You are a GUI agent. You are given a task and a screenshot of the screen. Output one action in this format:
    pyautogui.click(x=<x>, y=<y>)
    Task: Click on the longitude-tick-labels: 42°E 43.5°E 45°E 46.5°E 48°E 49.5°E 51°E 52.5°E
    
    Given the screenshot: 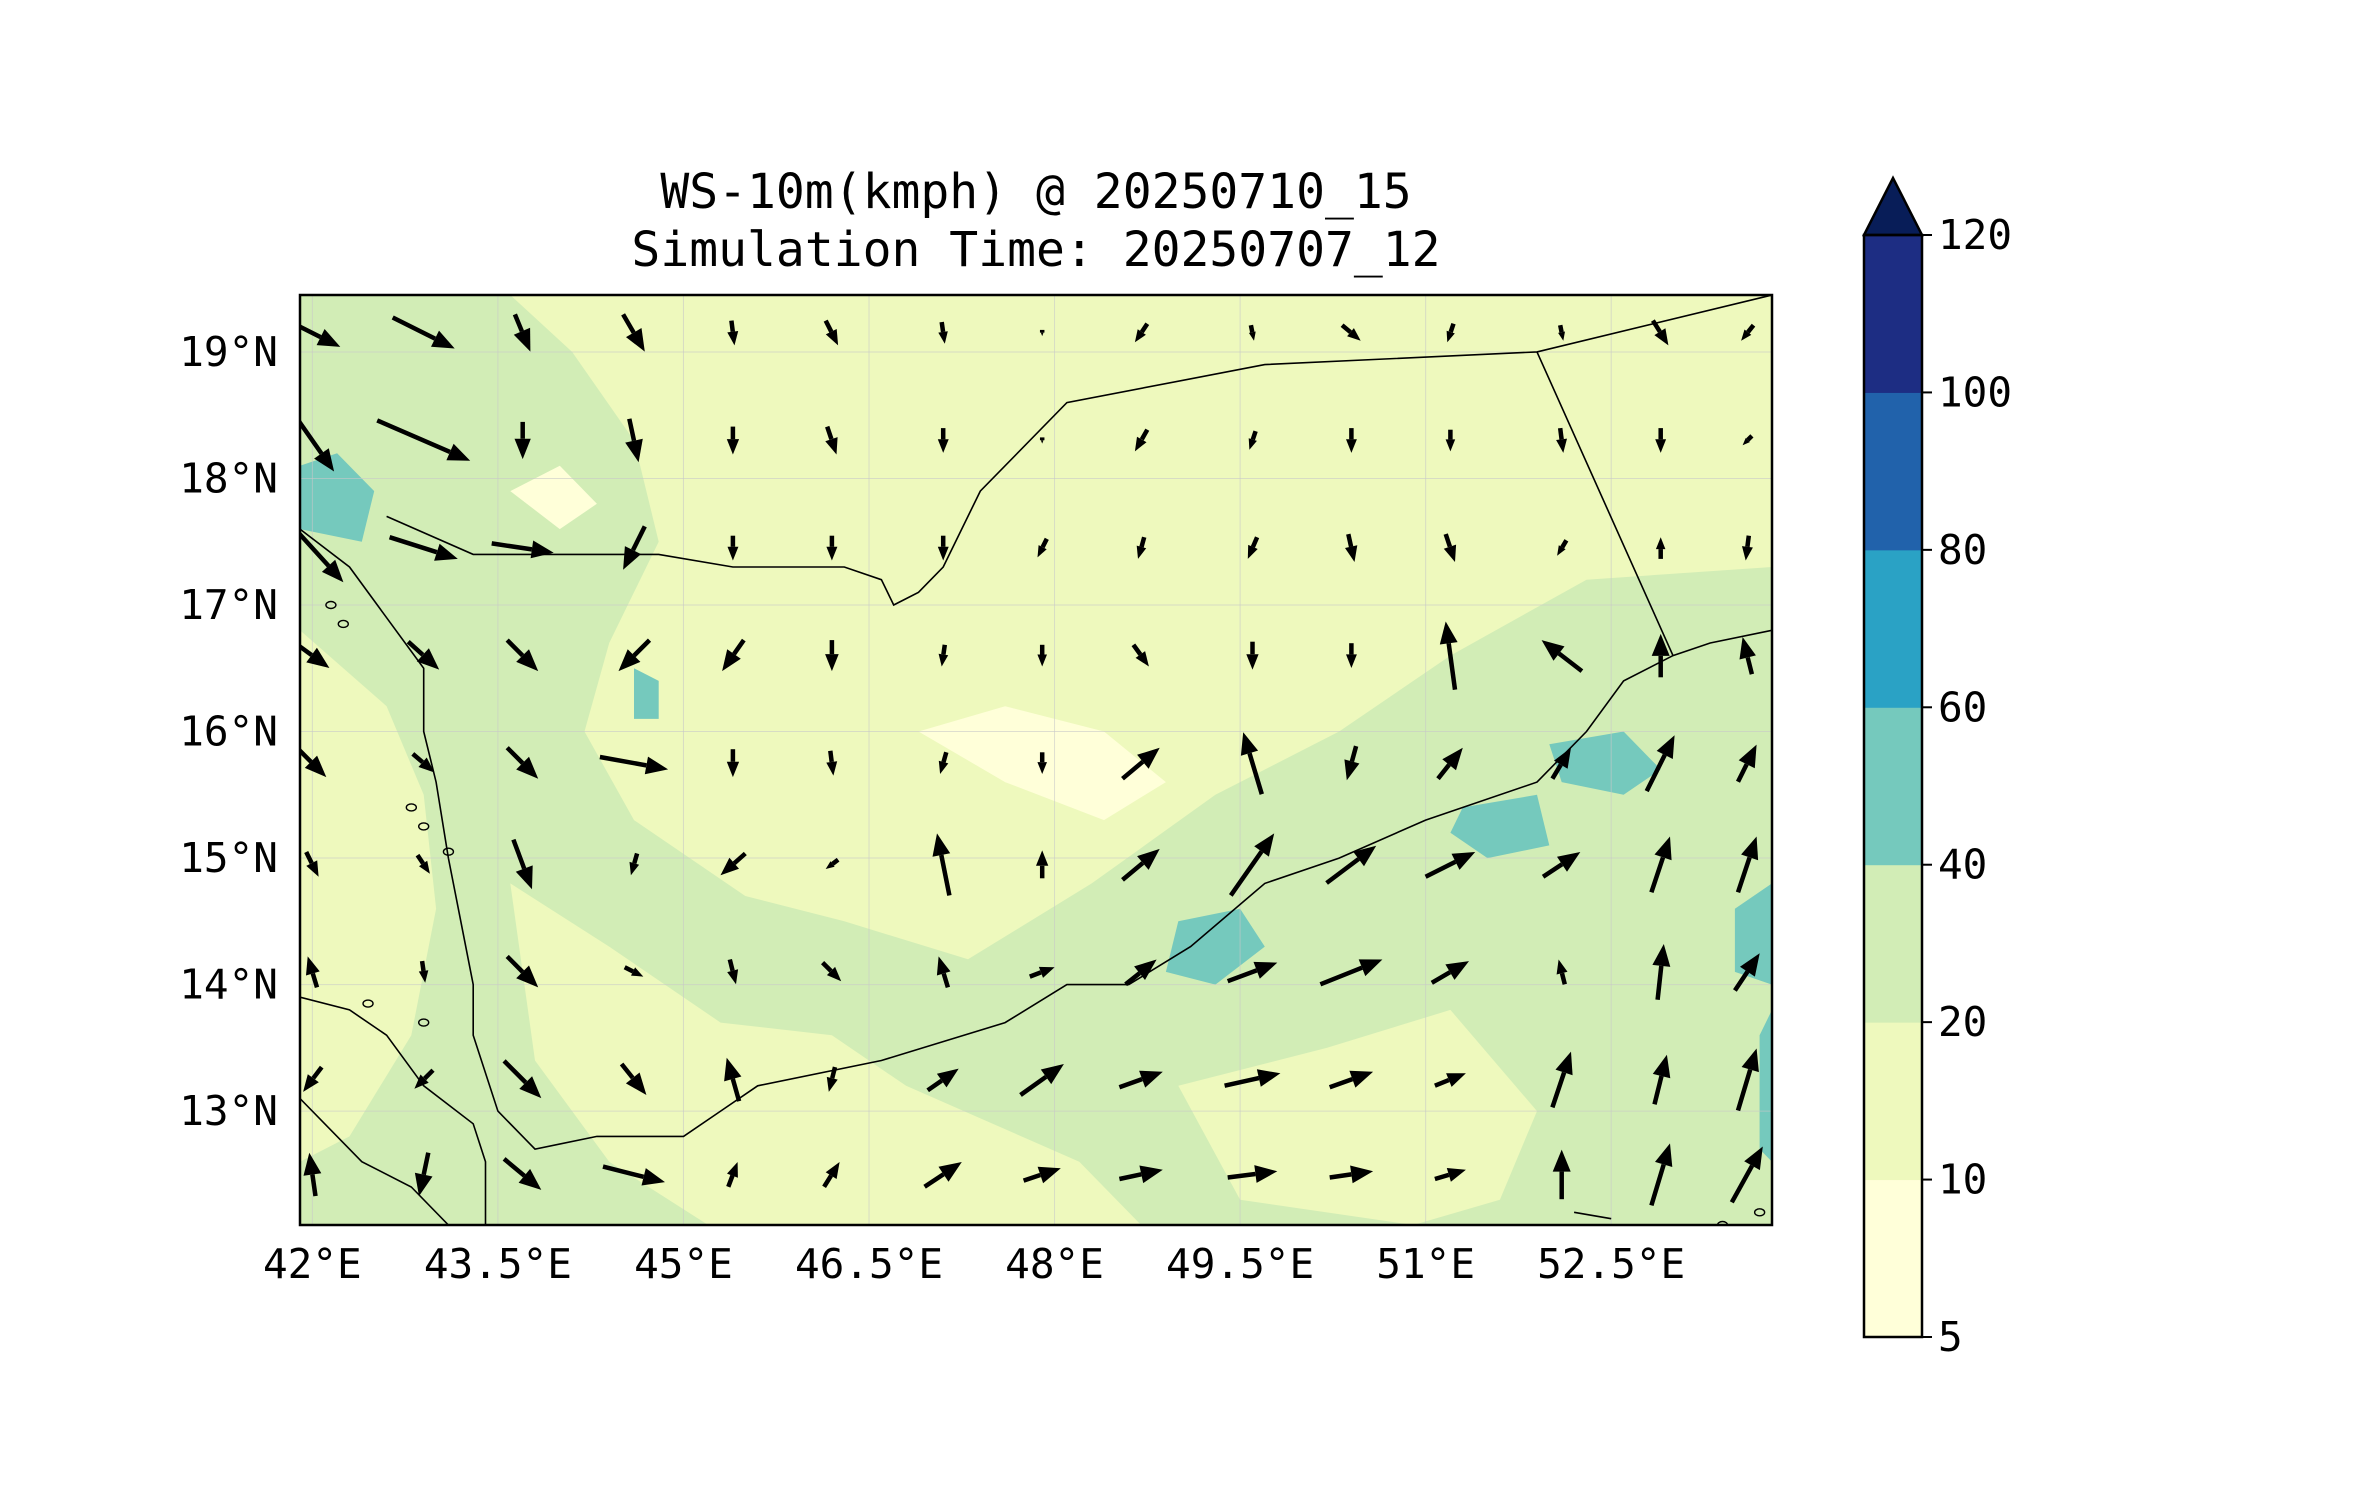 What is the action you would take?
    pyautogui.click(x=974, y=1264)
    